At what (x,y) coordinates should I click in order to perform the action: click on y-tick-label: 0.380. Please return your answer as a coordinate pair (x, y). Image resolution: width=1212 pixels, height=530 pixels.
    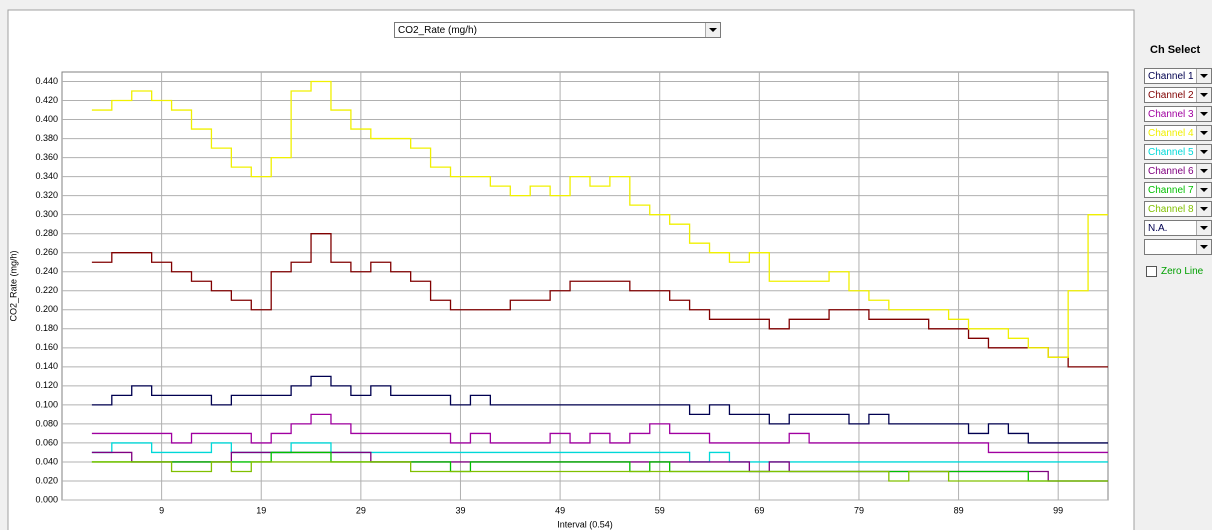
    Looking at the image, I should click on (46, 138).